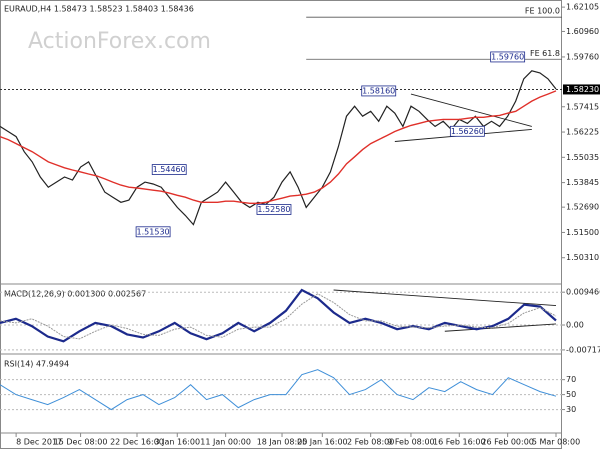 The width and height of the screenshot is (600, 450). Describe the element at coordinates (582, 7) in the screenshot. I see `y-tick-label: 1.62105` at that location.